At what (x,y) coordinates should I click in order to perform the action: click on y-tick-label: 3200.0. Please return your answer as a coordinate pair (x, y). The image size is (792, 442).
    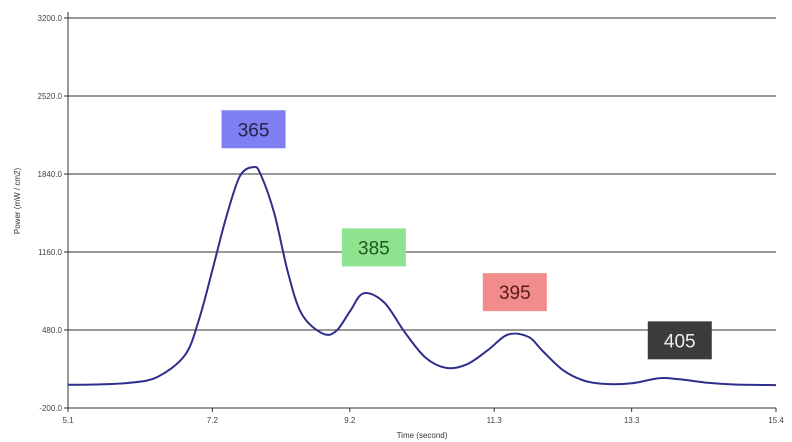
    Looking at the image, I should click on (50, 18).